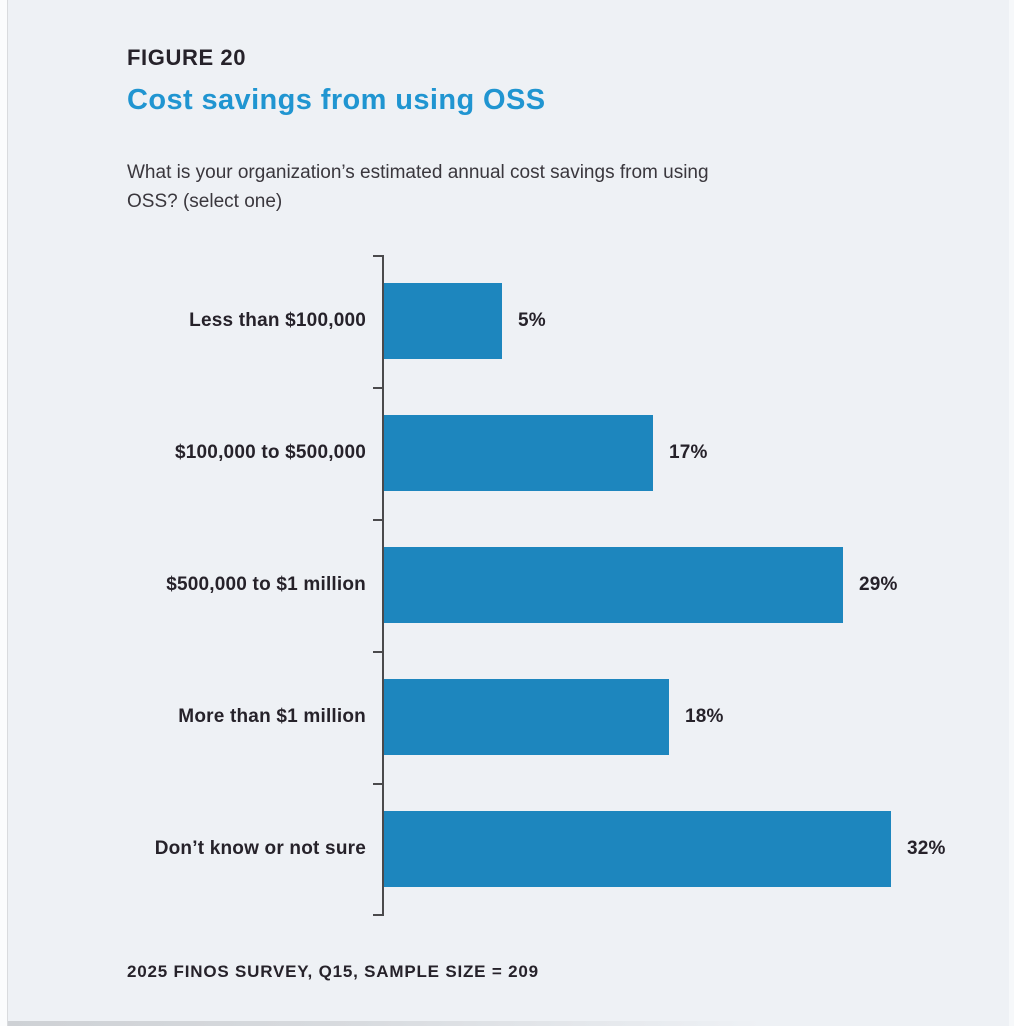 The height and width of the screenshot is (1026, 1014). Describe the element at coordinates (336, 100) in the screenshot. I see `figure-title: Cost savings from using OSS` at that location.